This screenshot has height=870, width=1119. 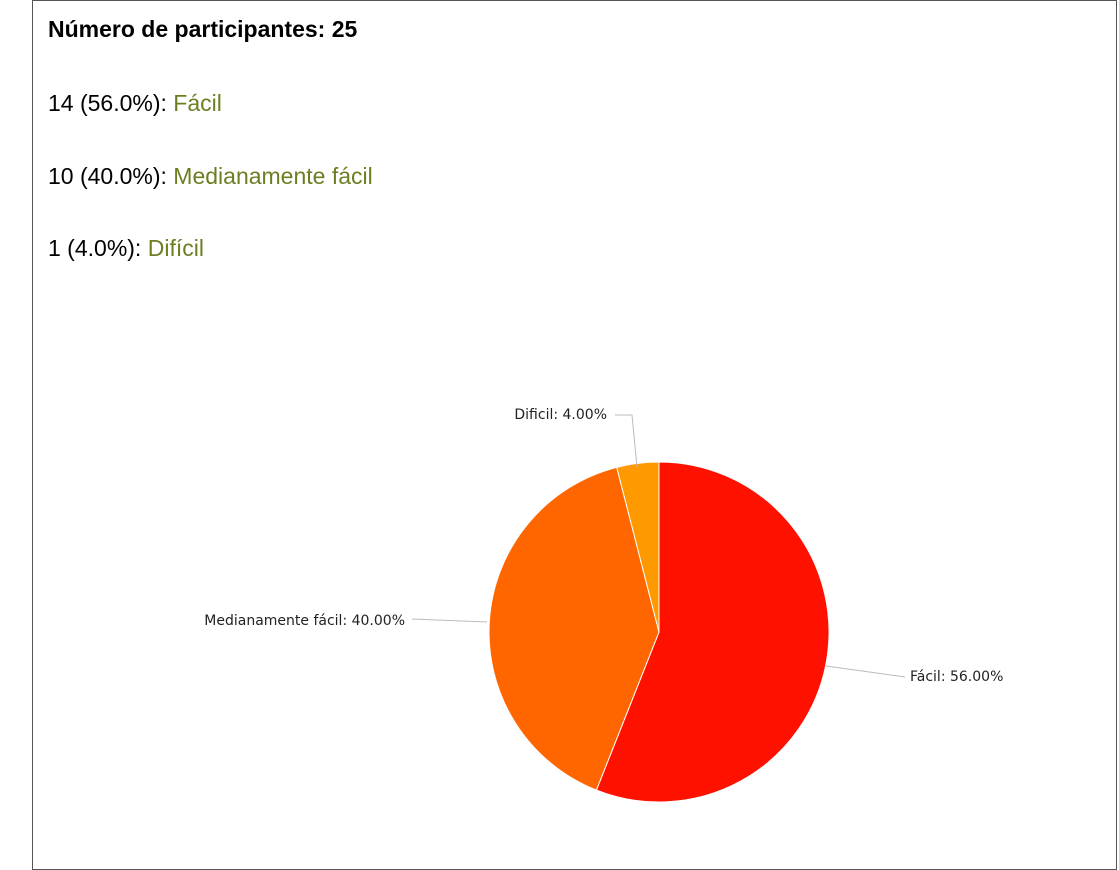 What do you see at coordinates (273, 176) in the screenshot?
I see `result-answer: Medianamente fácil` at bounding box center [273, 176].